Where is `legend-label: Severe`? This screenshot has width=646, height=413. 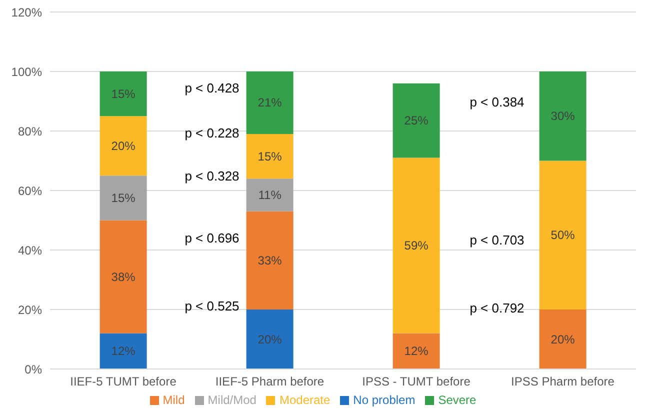 legend-label: Severe is located at coordinates (457, 400).